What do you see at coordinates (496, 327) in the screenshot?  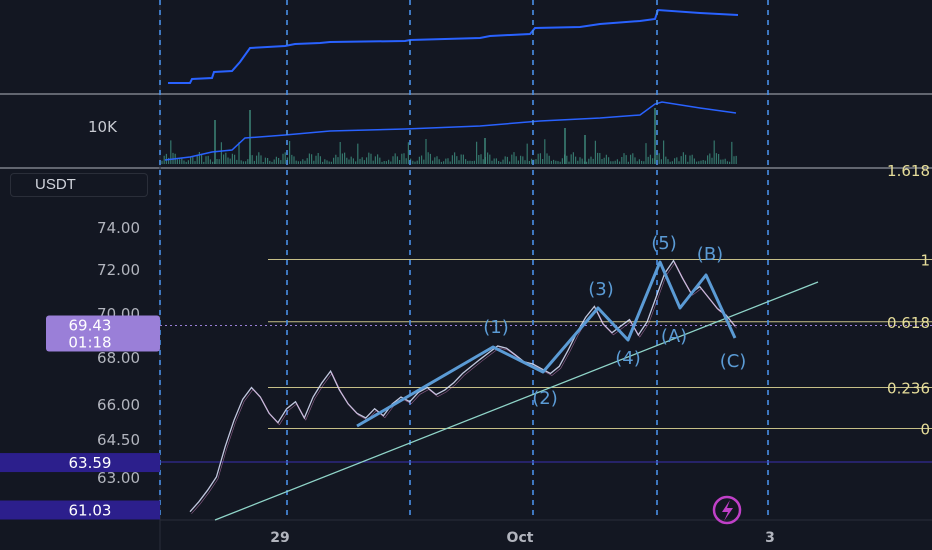 I see `wave-label: (1)` at bounding box center [496, 327].